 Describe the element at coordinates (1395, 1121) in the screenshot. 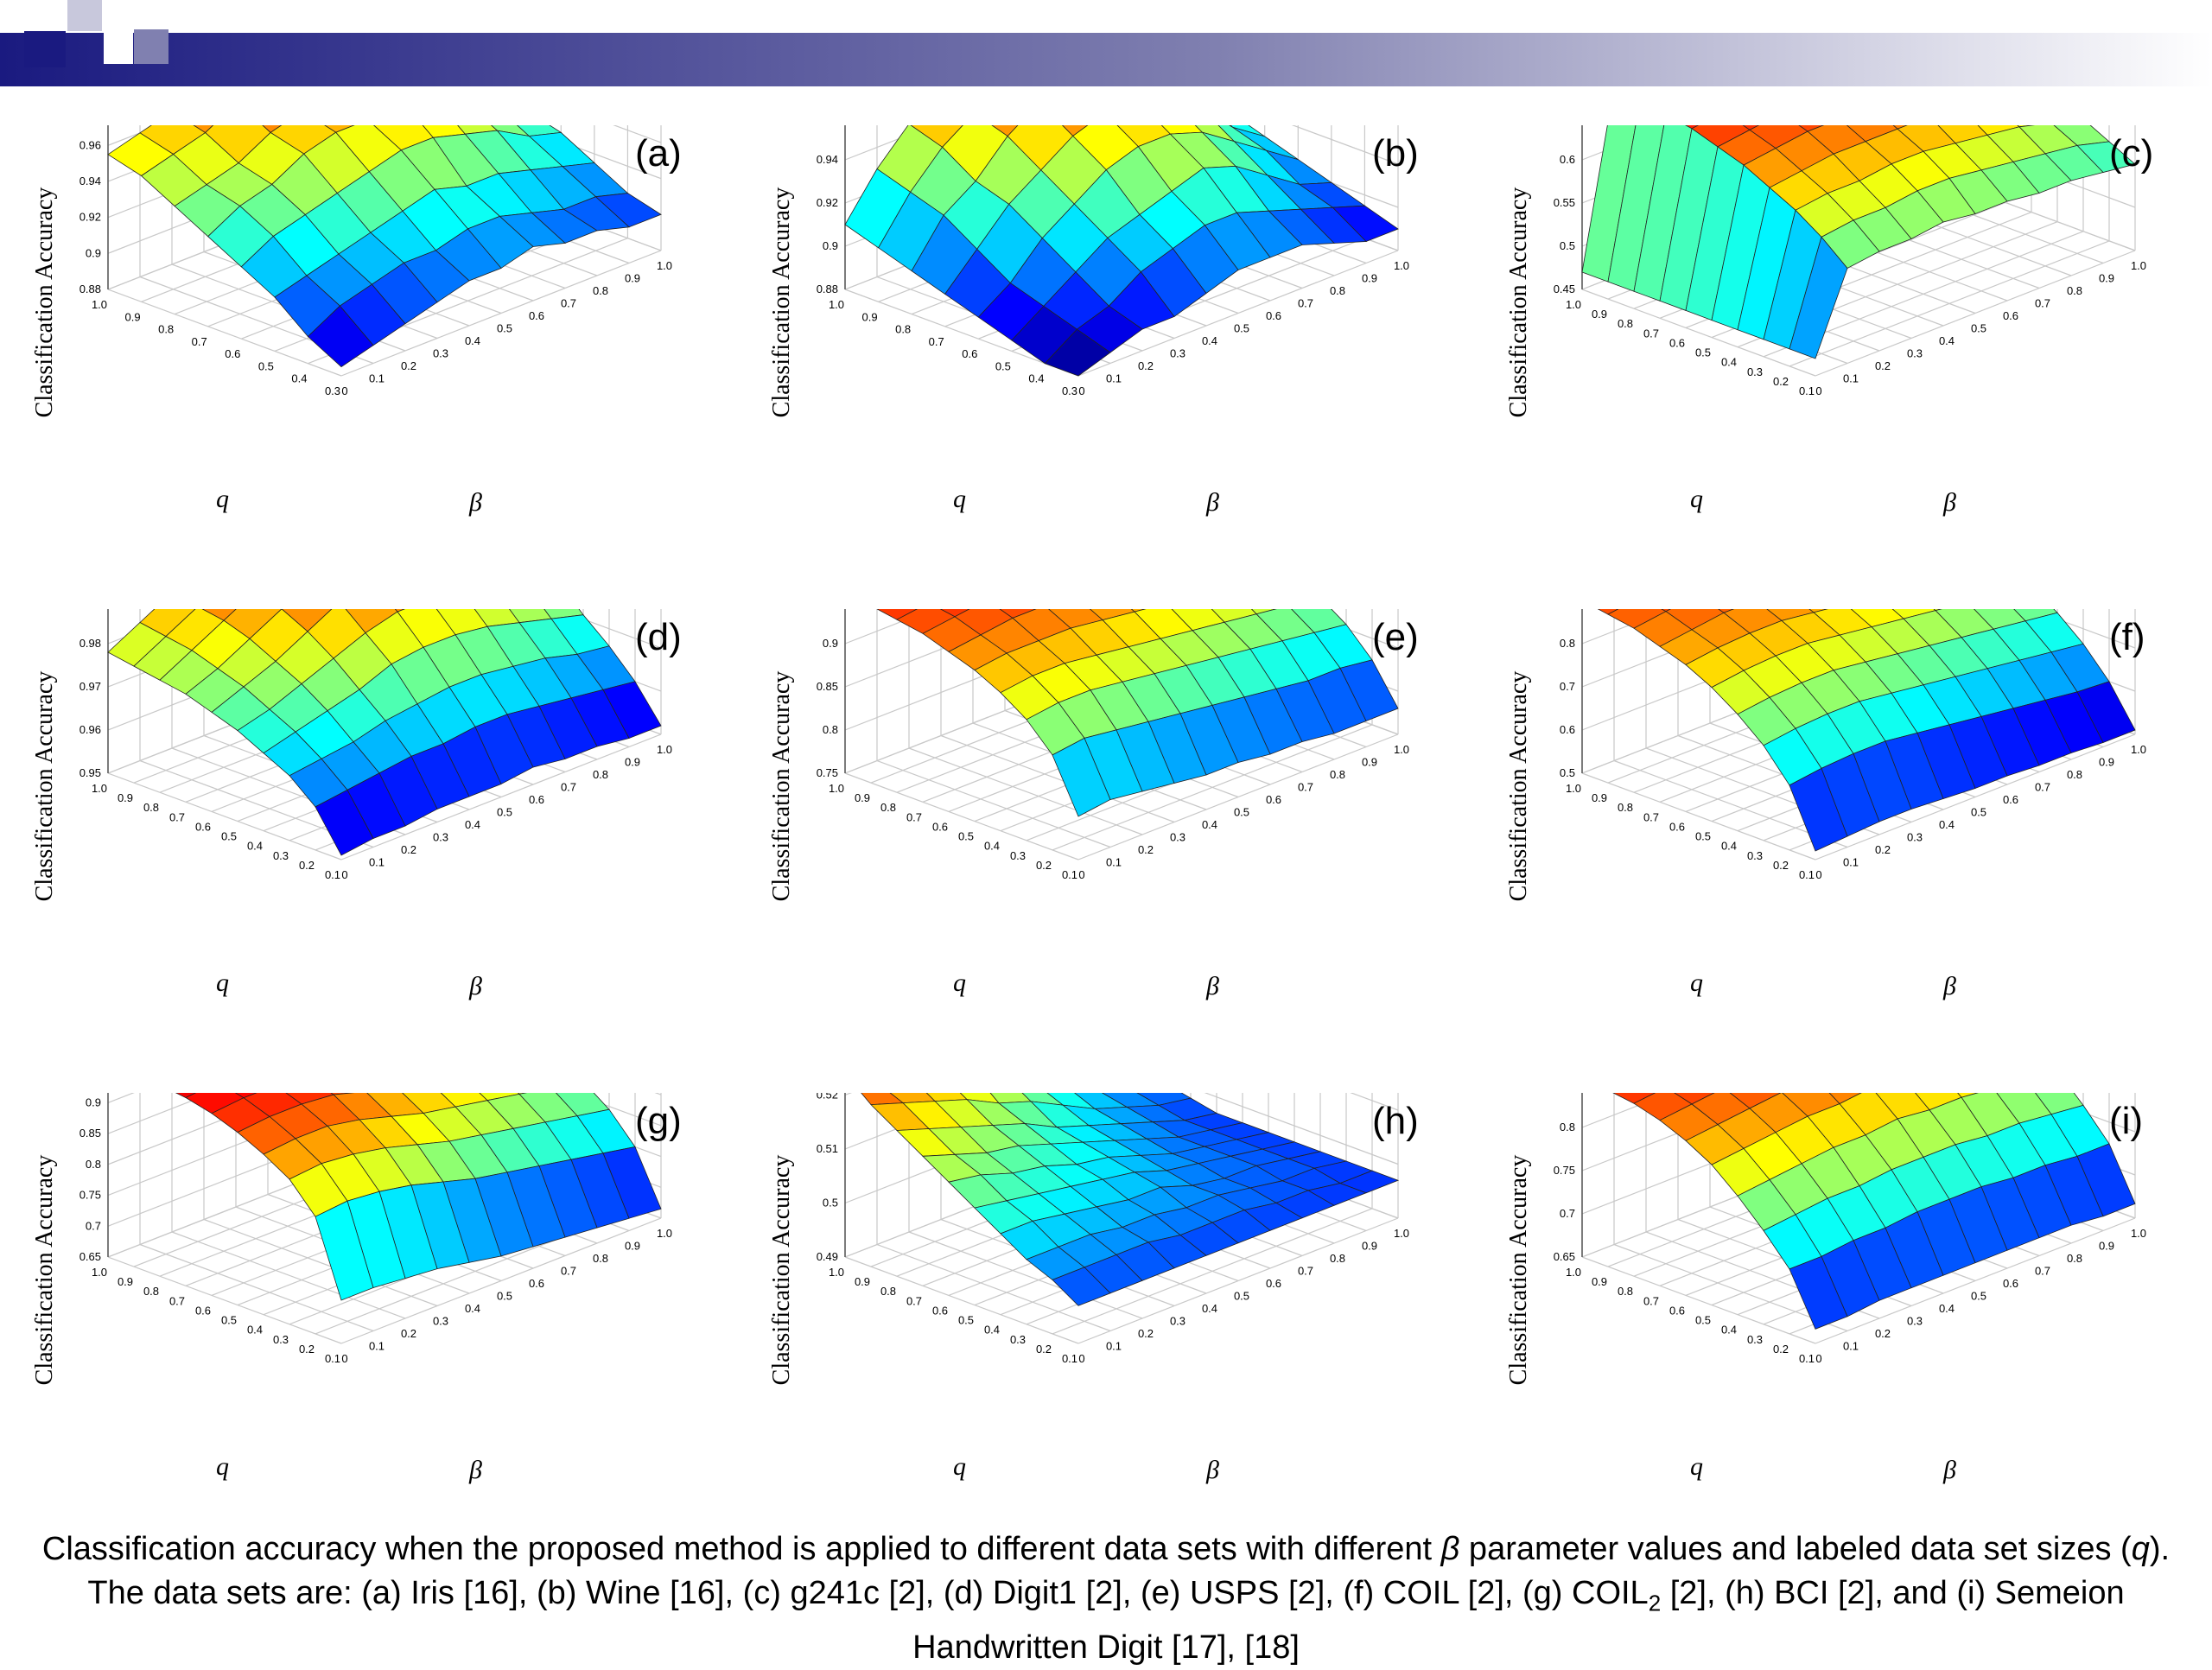

I see `panel-label: (h)` at that location.